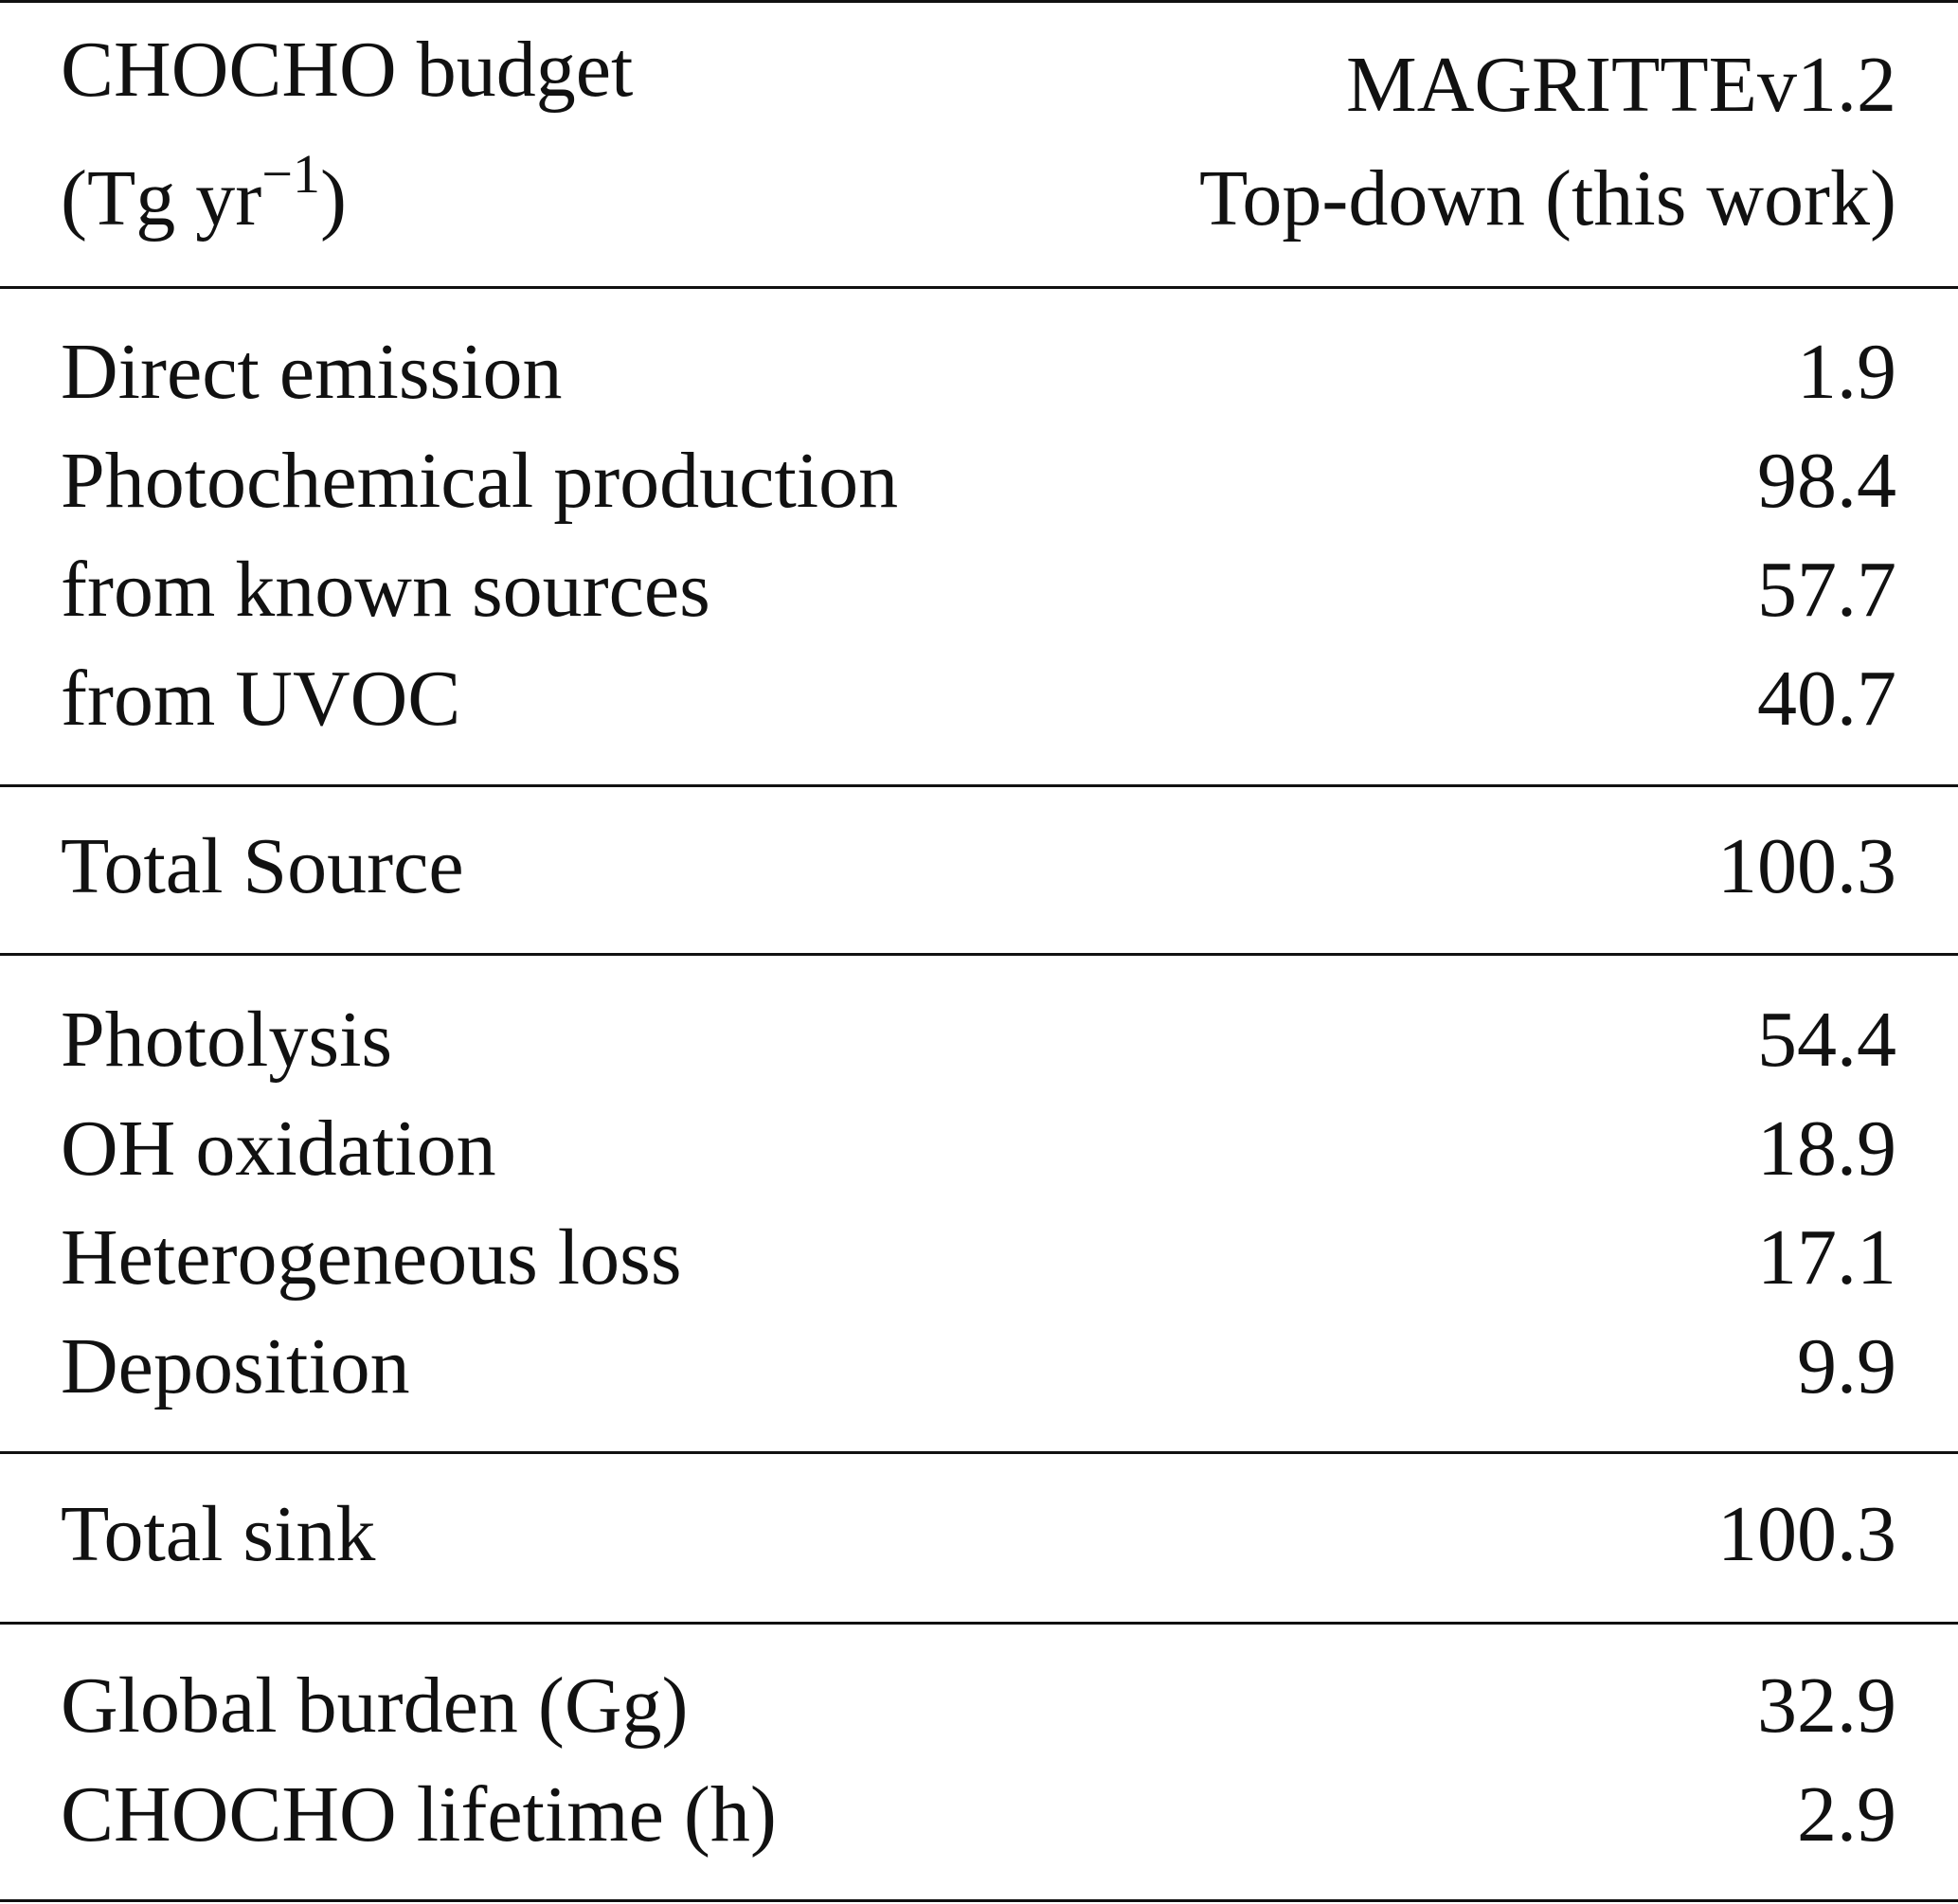 This screenshot has height=1904, width=1958. What do you see at coordinates (1826, 1706) in the screenshot?
I see `row-value: 32.9` at bounding box center [1826, 1706].